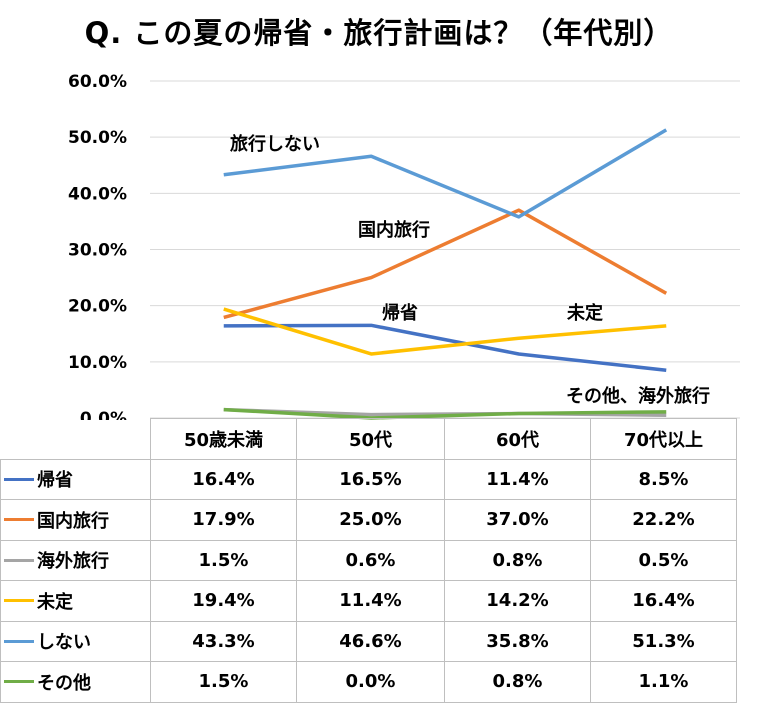 This screenshot has width=758, height=707. Describe the element at coordinates (517, 520) in the screenshot. I see `table-cell: 37.0%` at that location.